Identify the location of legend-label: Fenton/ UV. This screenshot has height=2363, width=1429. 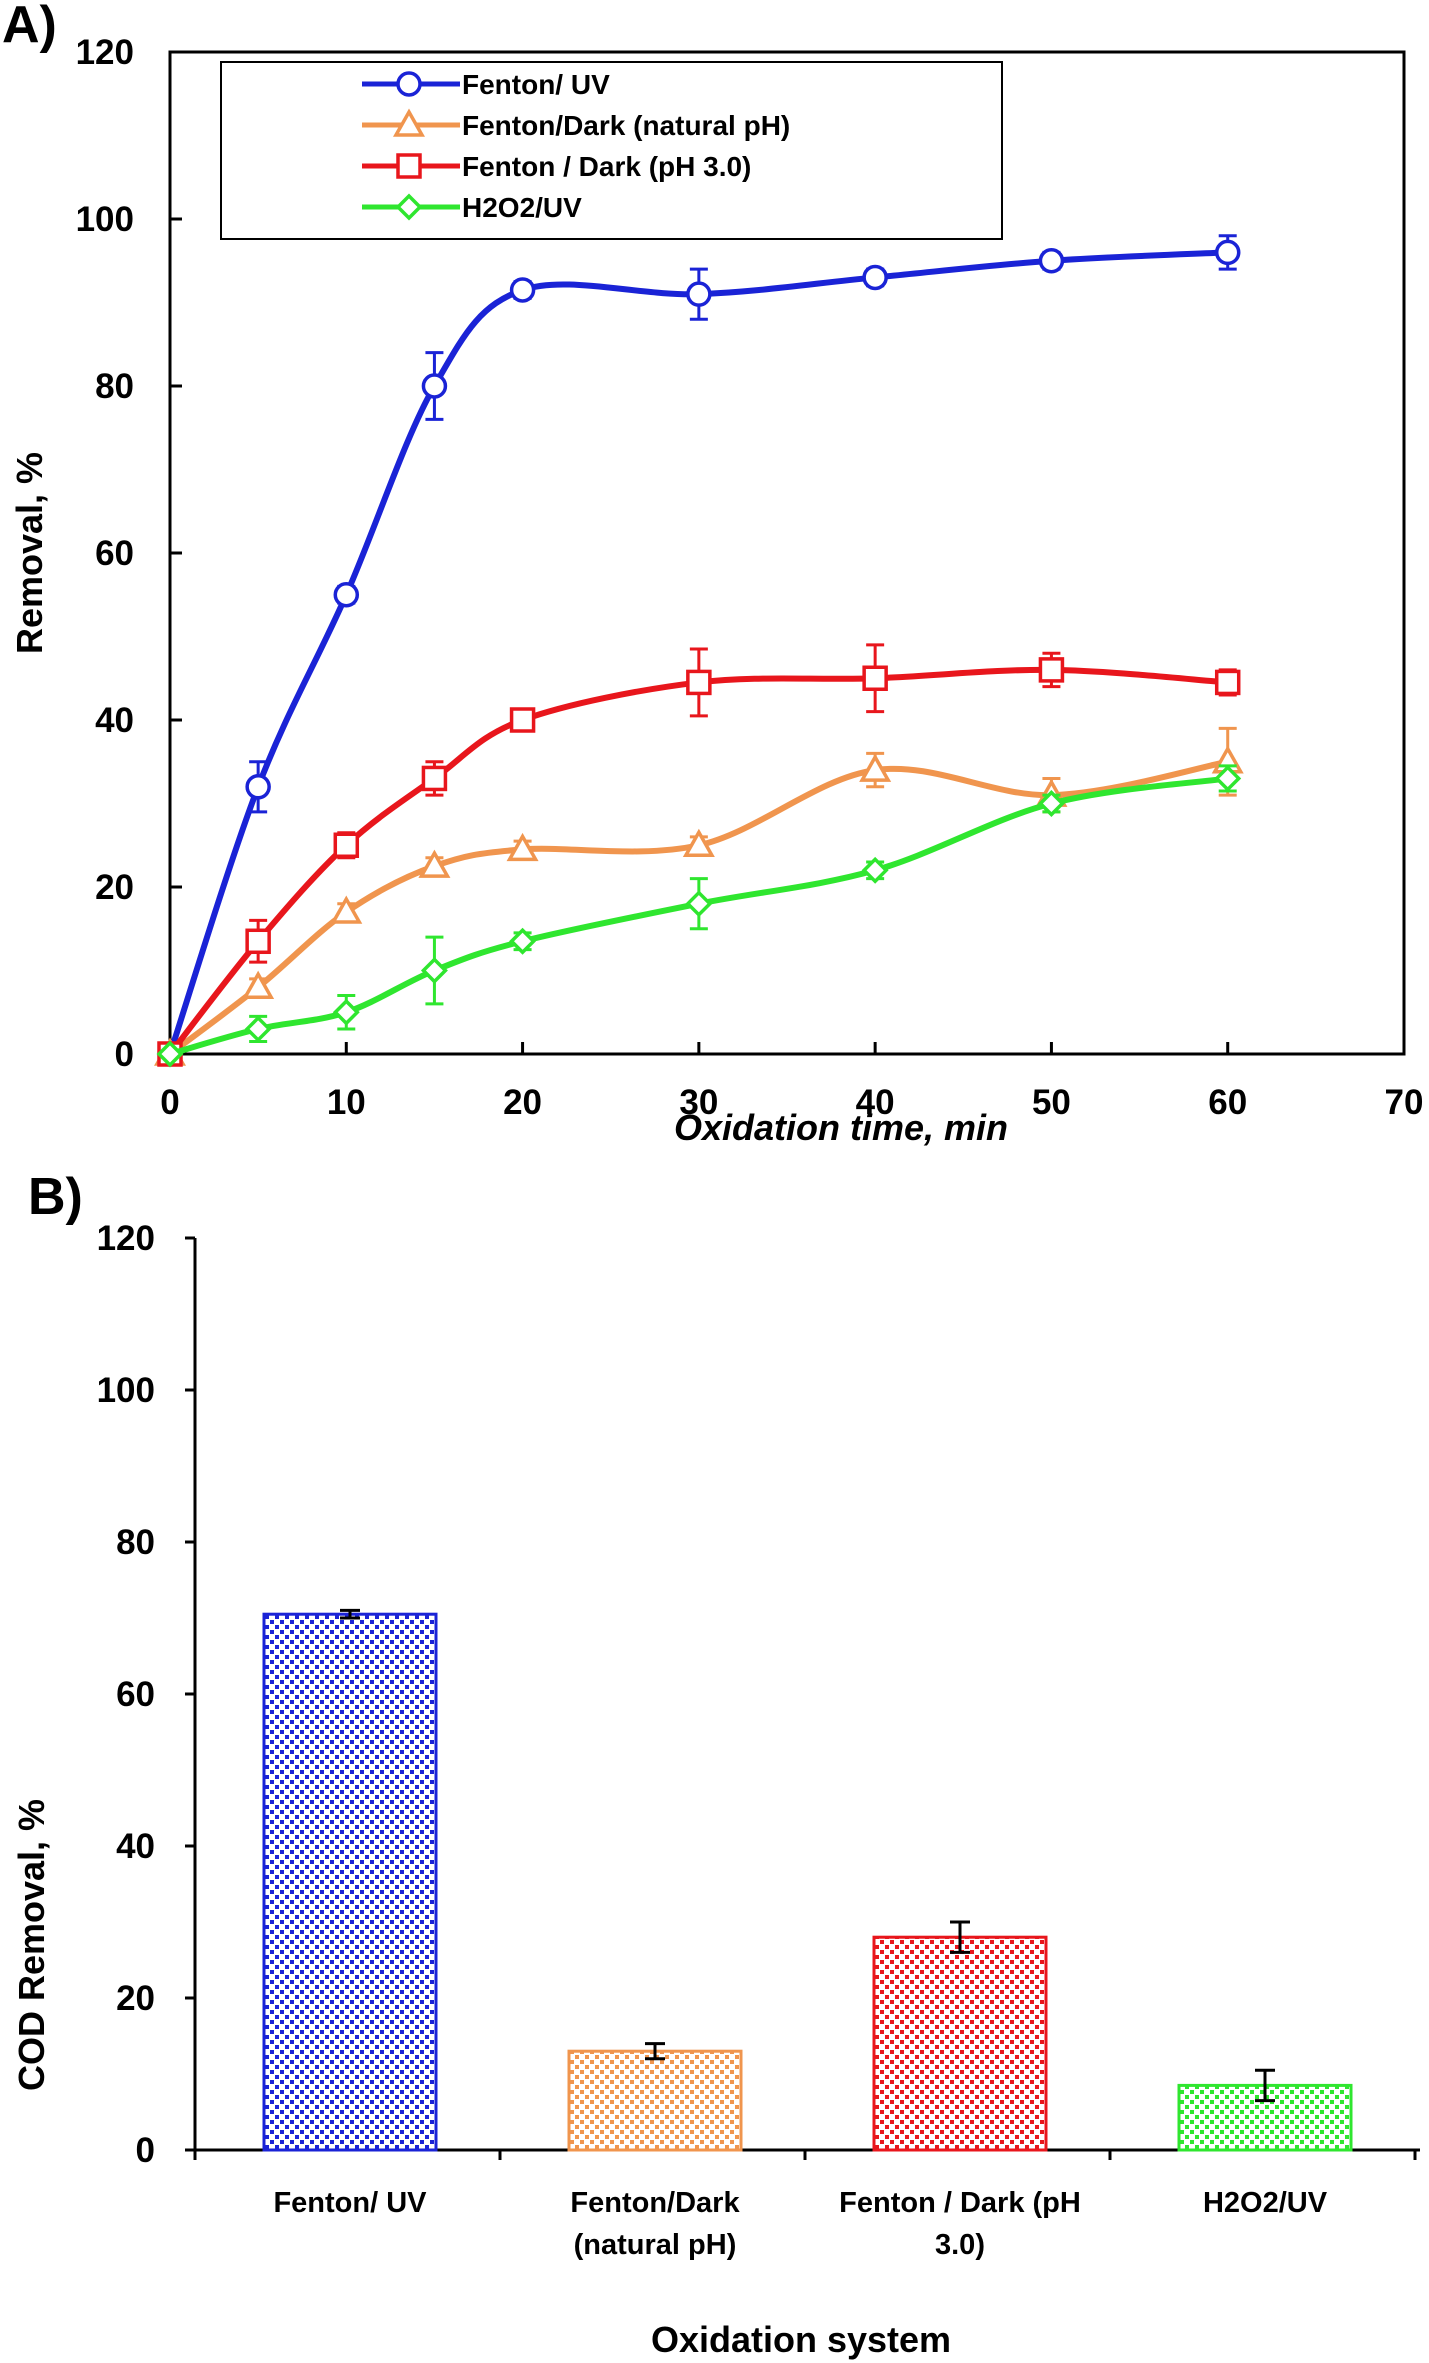
(536, 84).